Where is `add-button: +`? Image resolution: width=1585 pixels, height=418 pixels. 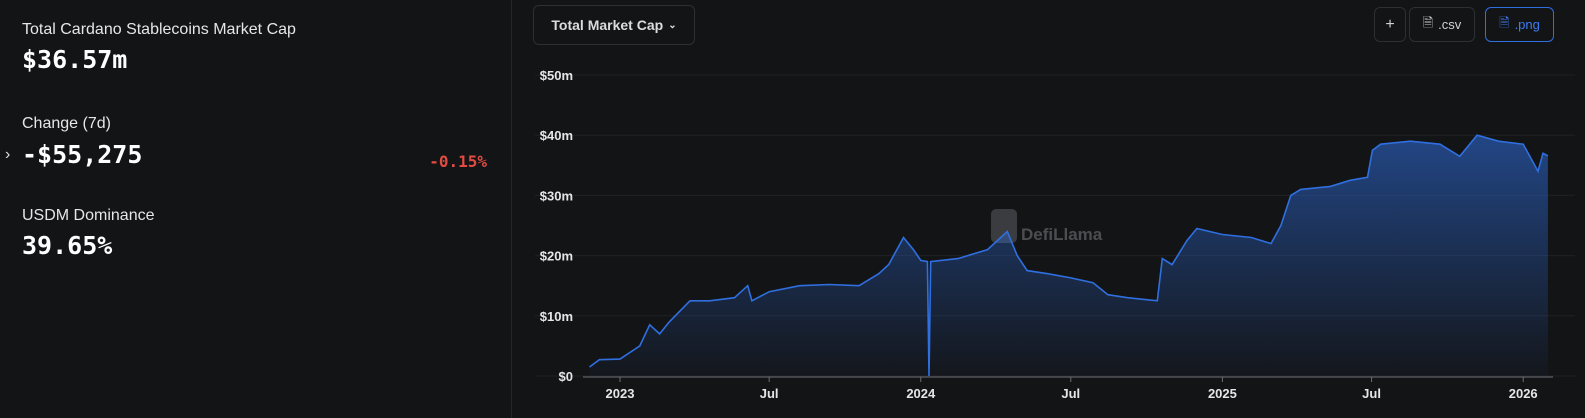
add-button: + is located at coordinates (1390, 24).